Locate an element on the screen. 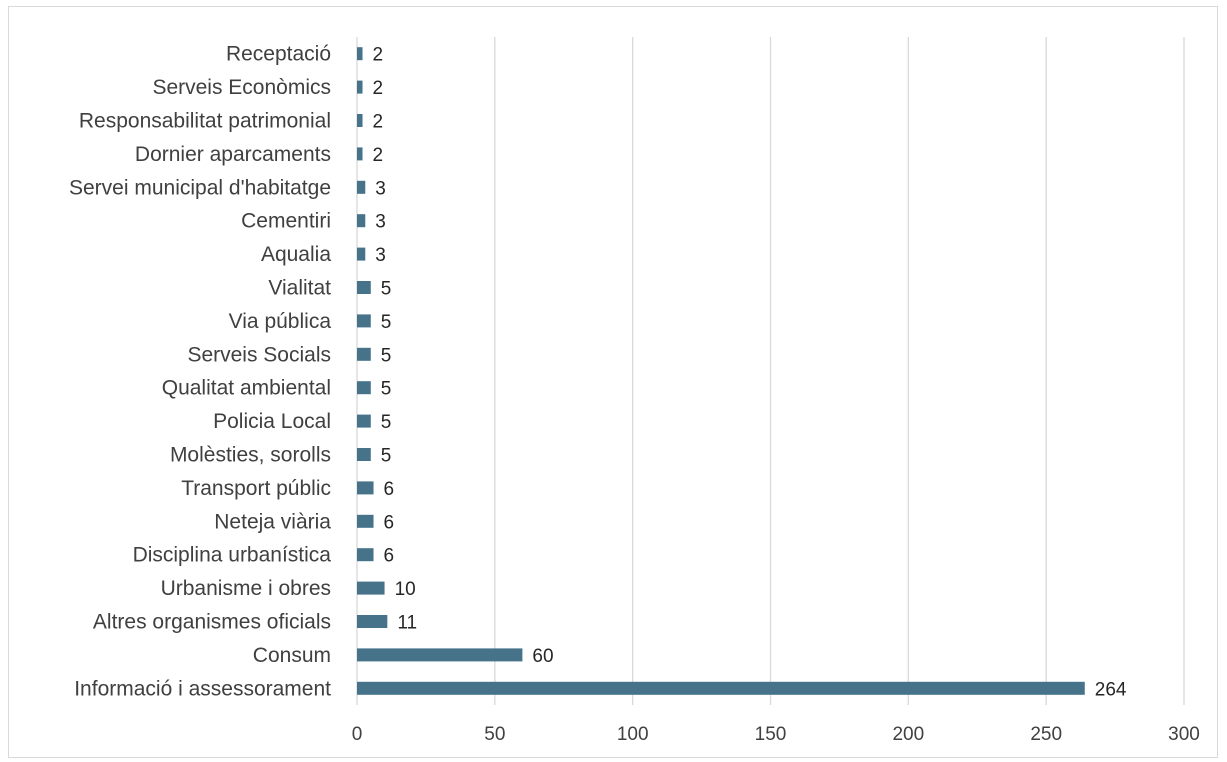  x-tick-label: 100 is located at coordinates (633, 734).